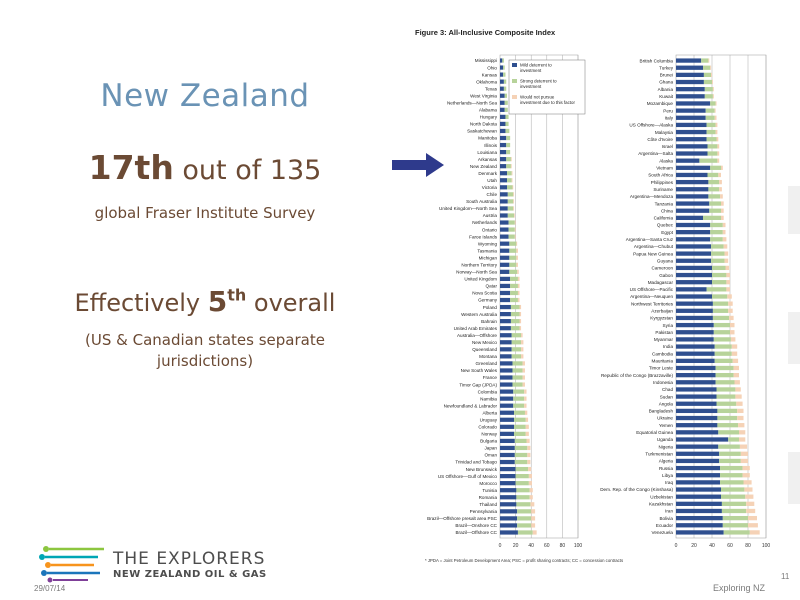  I want to click on category-label: Manitoba, so click(487, 138).